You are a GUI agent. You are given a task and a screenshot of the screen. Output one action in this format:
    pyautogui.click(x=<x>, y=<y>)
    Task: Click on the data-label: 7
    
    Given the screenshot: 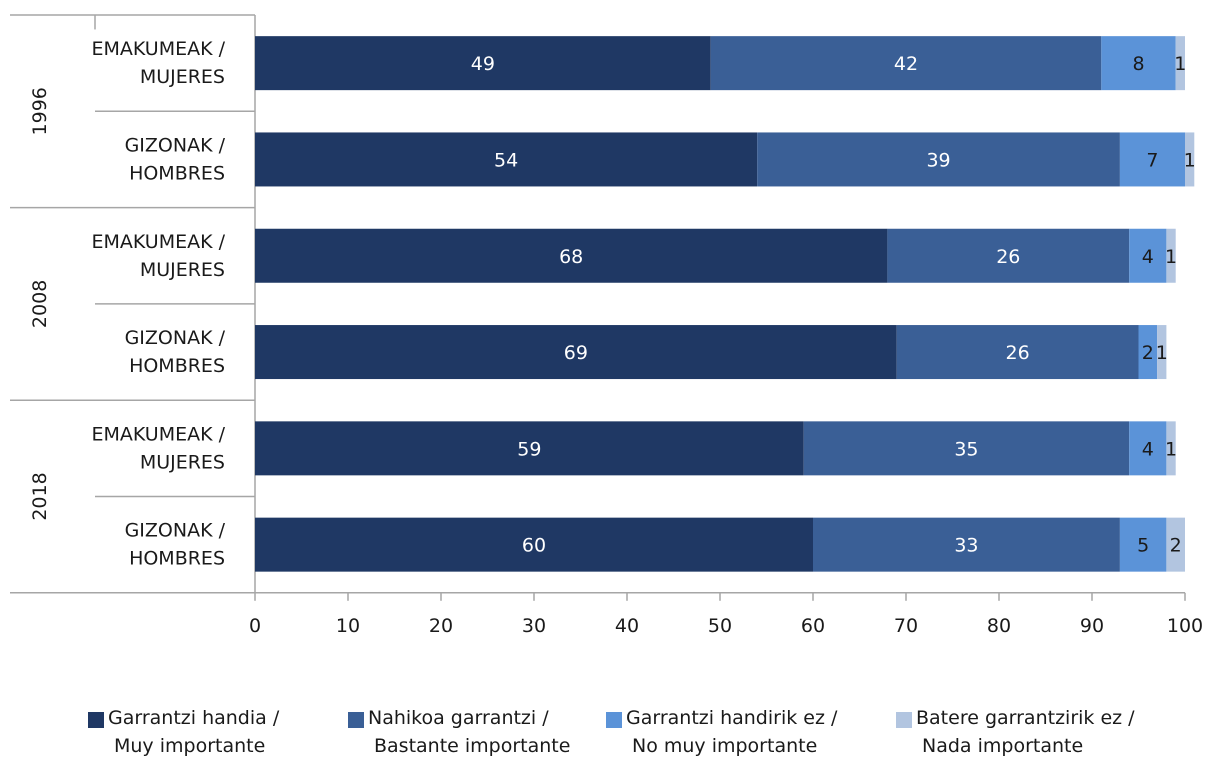 What is the action you would take?
    pyautogui.click(x=1152, y=160)
    